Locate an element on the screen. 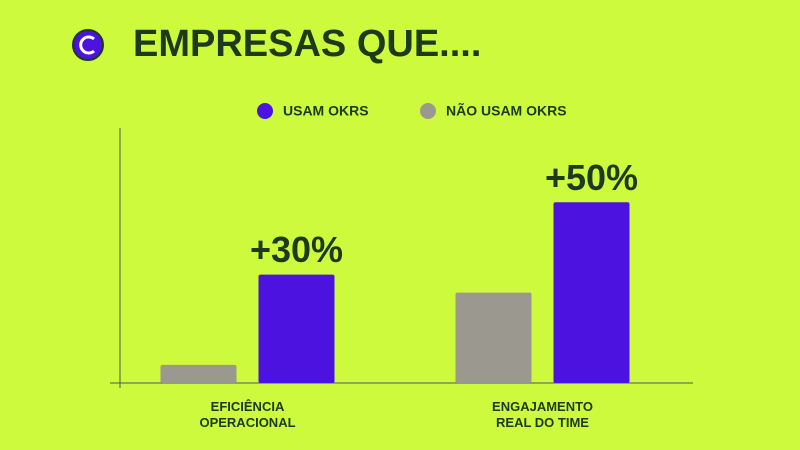  data-label: +50% is located at coordinates (591, 177).